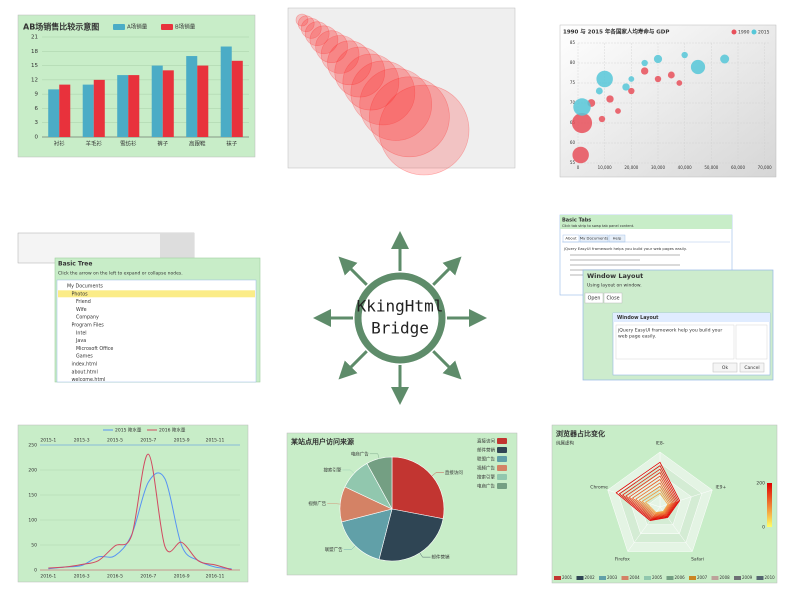 Image resolution: width=800 pixels, height=599 pixels. Describe the element at coordinates (137, 27) in the screenshot. I see `legend-label: A场销量` at that location.